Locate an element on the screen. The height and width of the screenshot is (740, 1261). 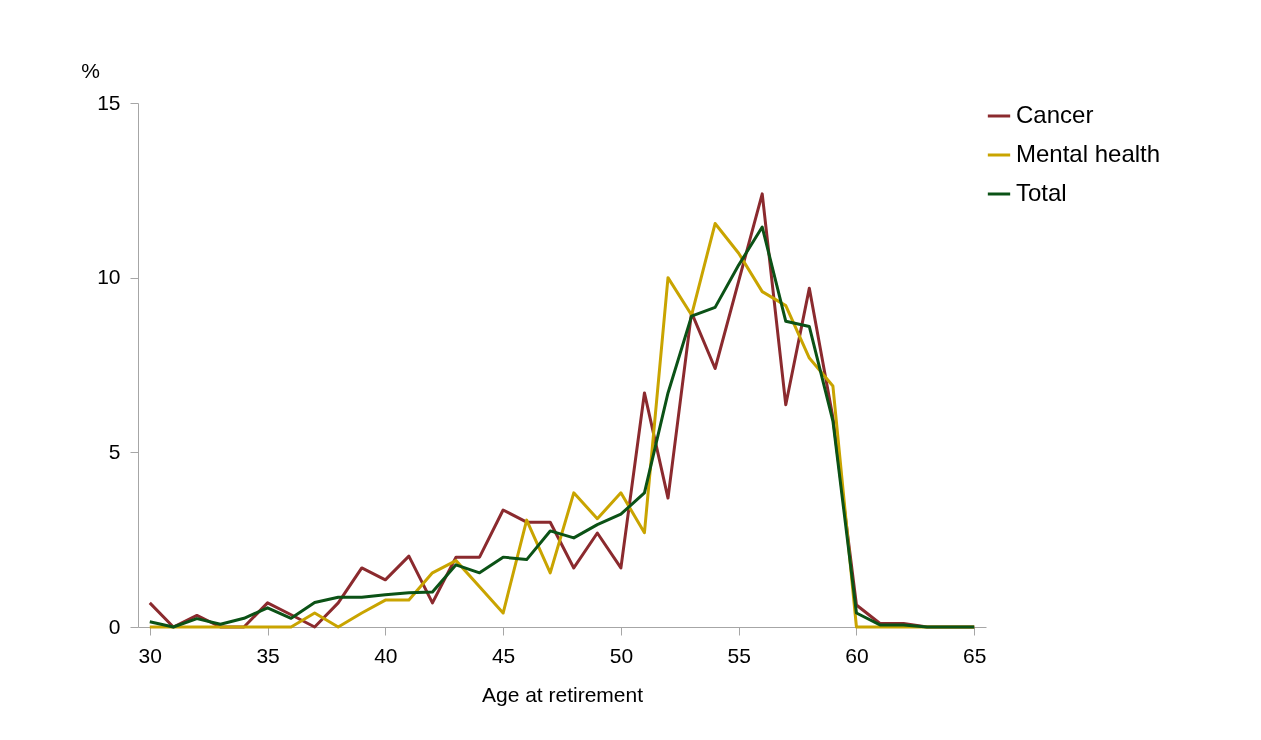
x-tick-label: 55 is located at coordinates (739, 655).